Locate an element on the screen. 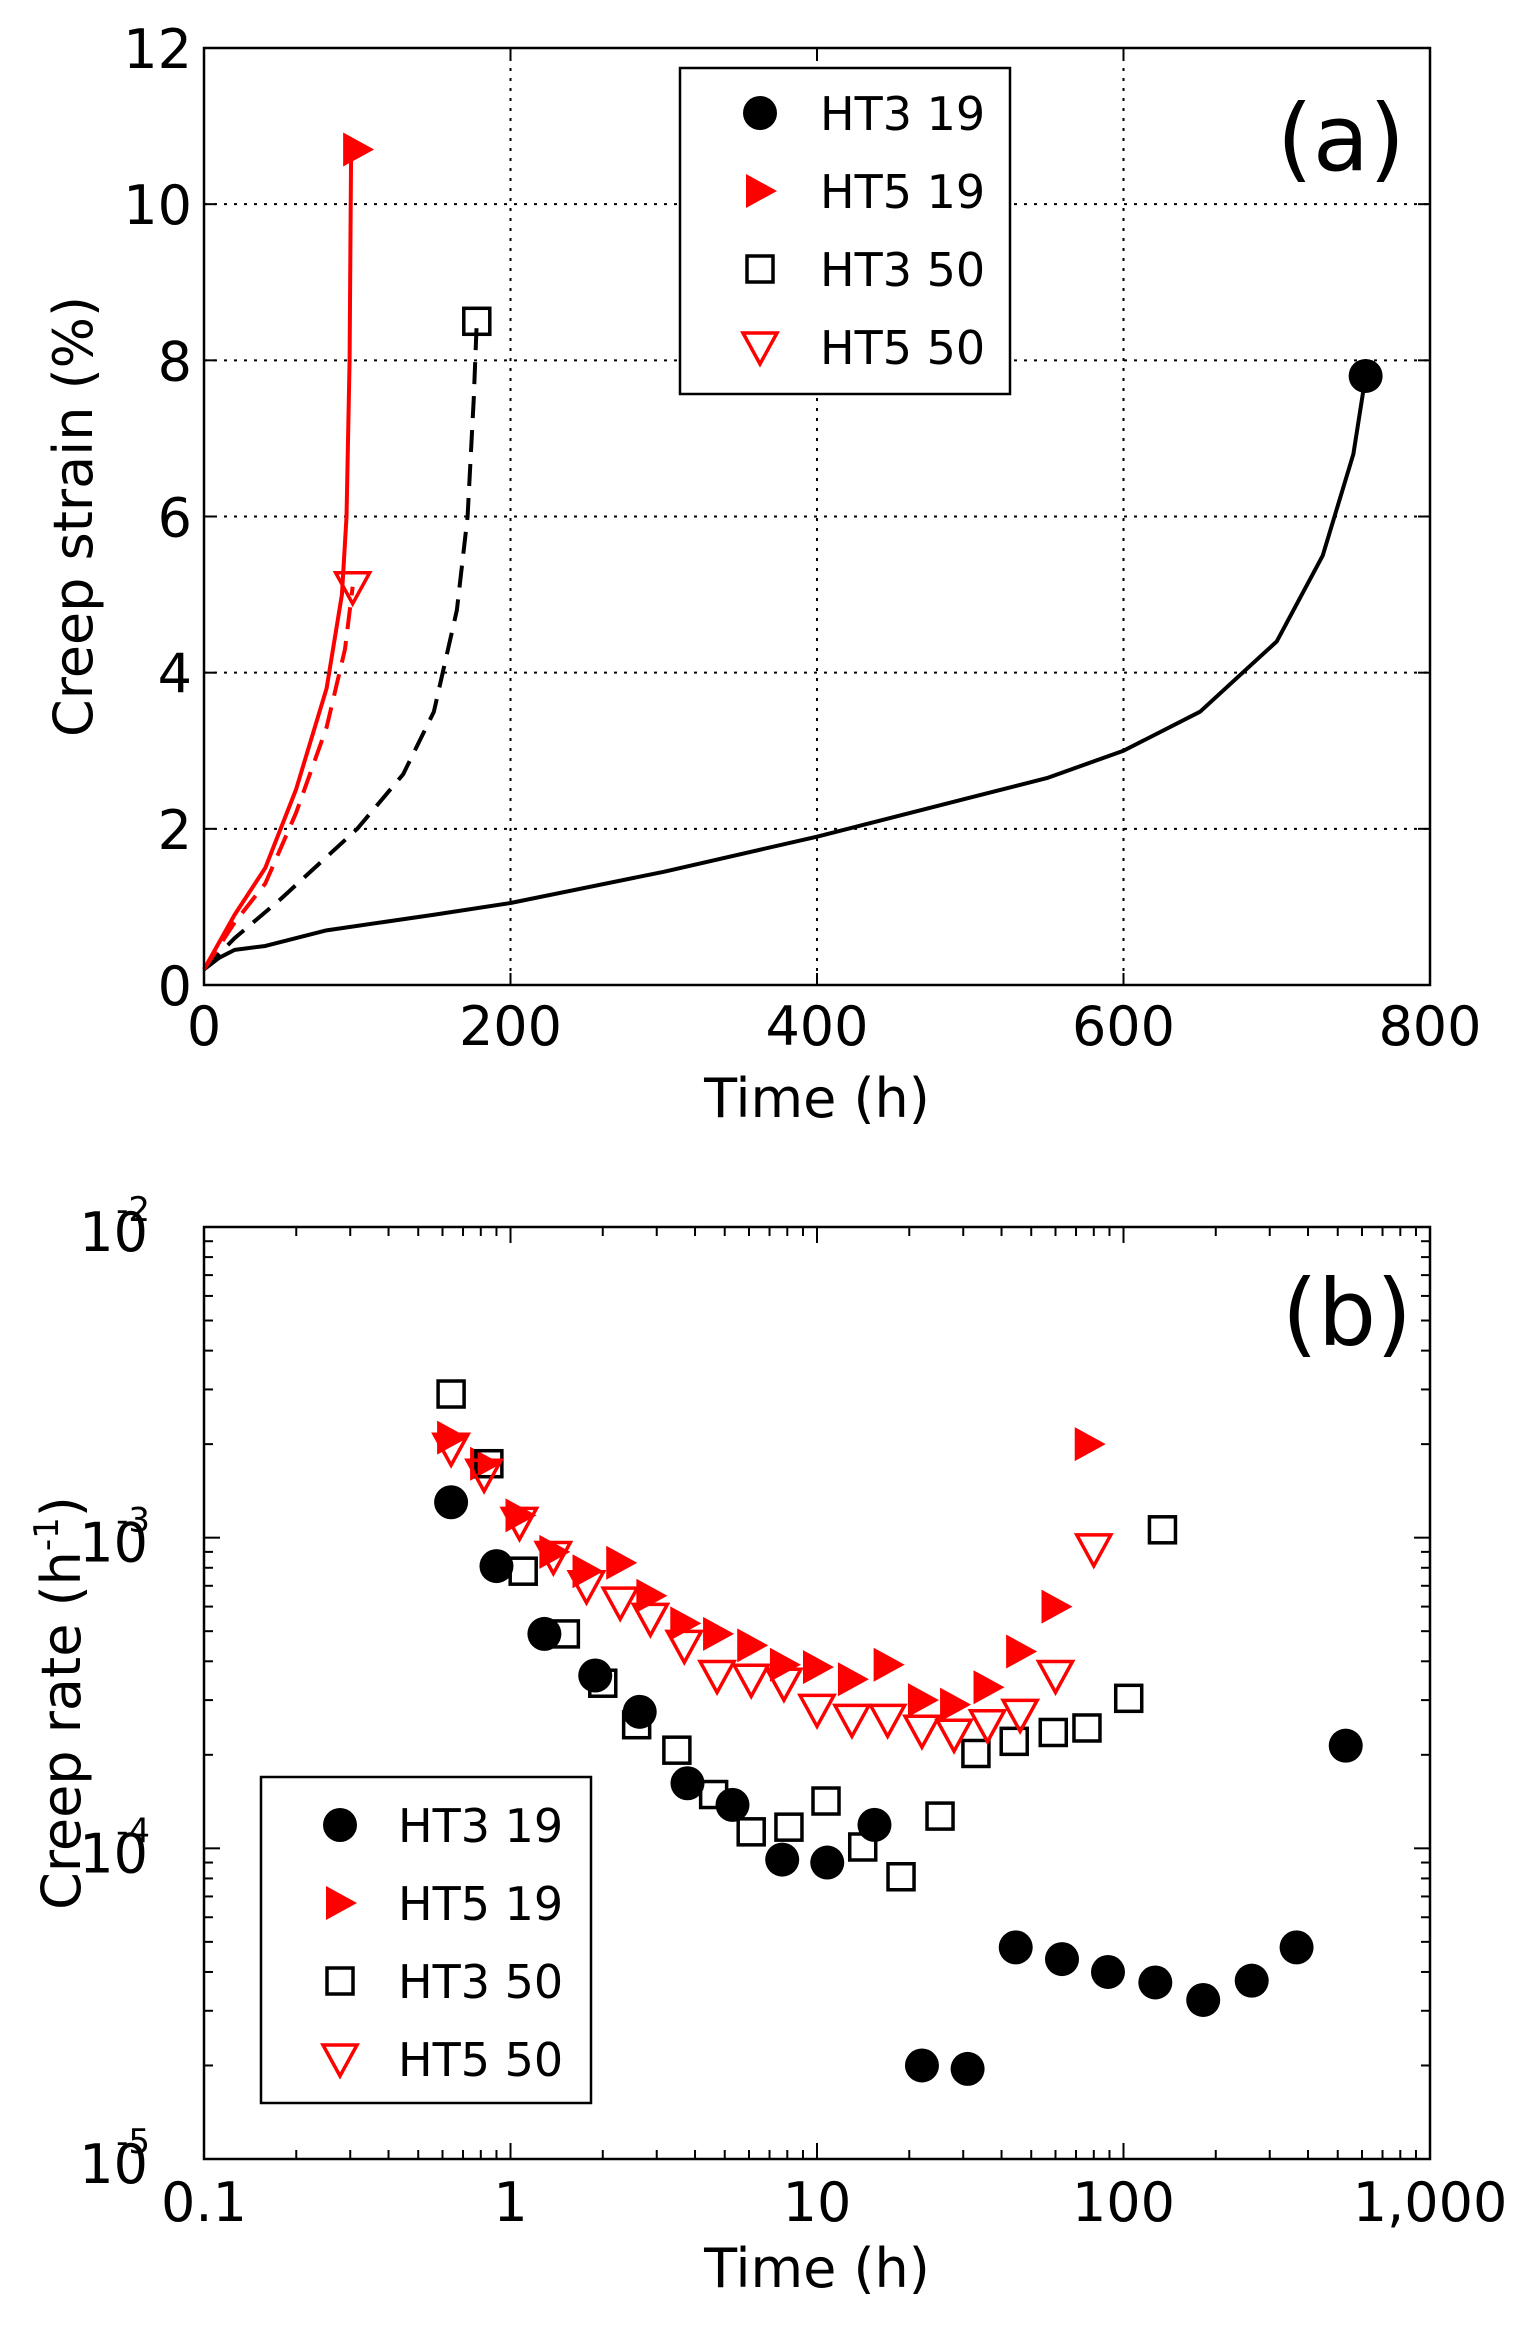 Image resolution: width=1522 pixels, height=2331 pixels. x-tick-label: 200 is located at coordinates (510, 1026).